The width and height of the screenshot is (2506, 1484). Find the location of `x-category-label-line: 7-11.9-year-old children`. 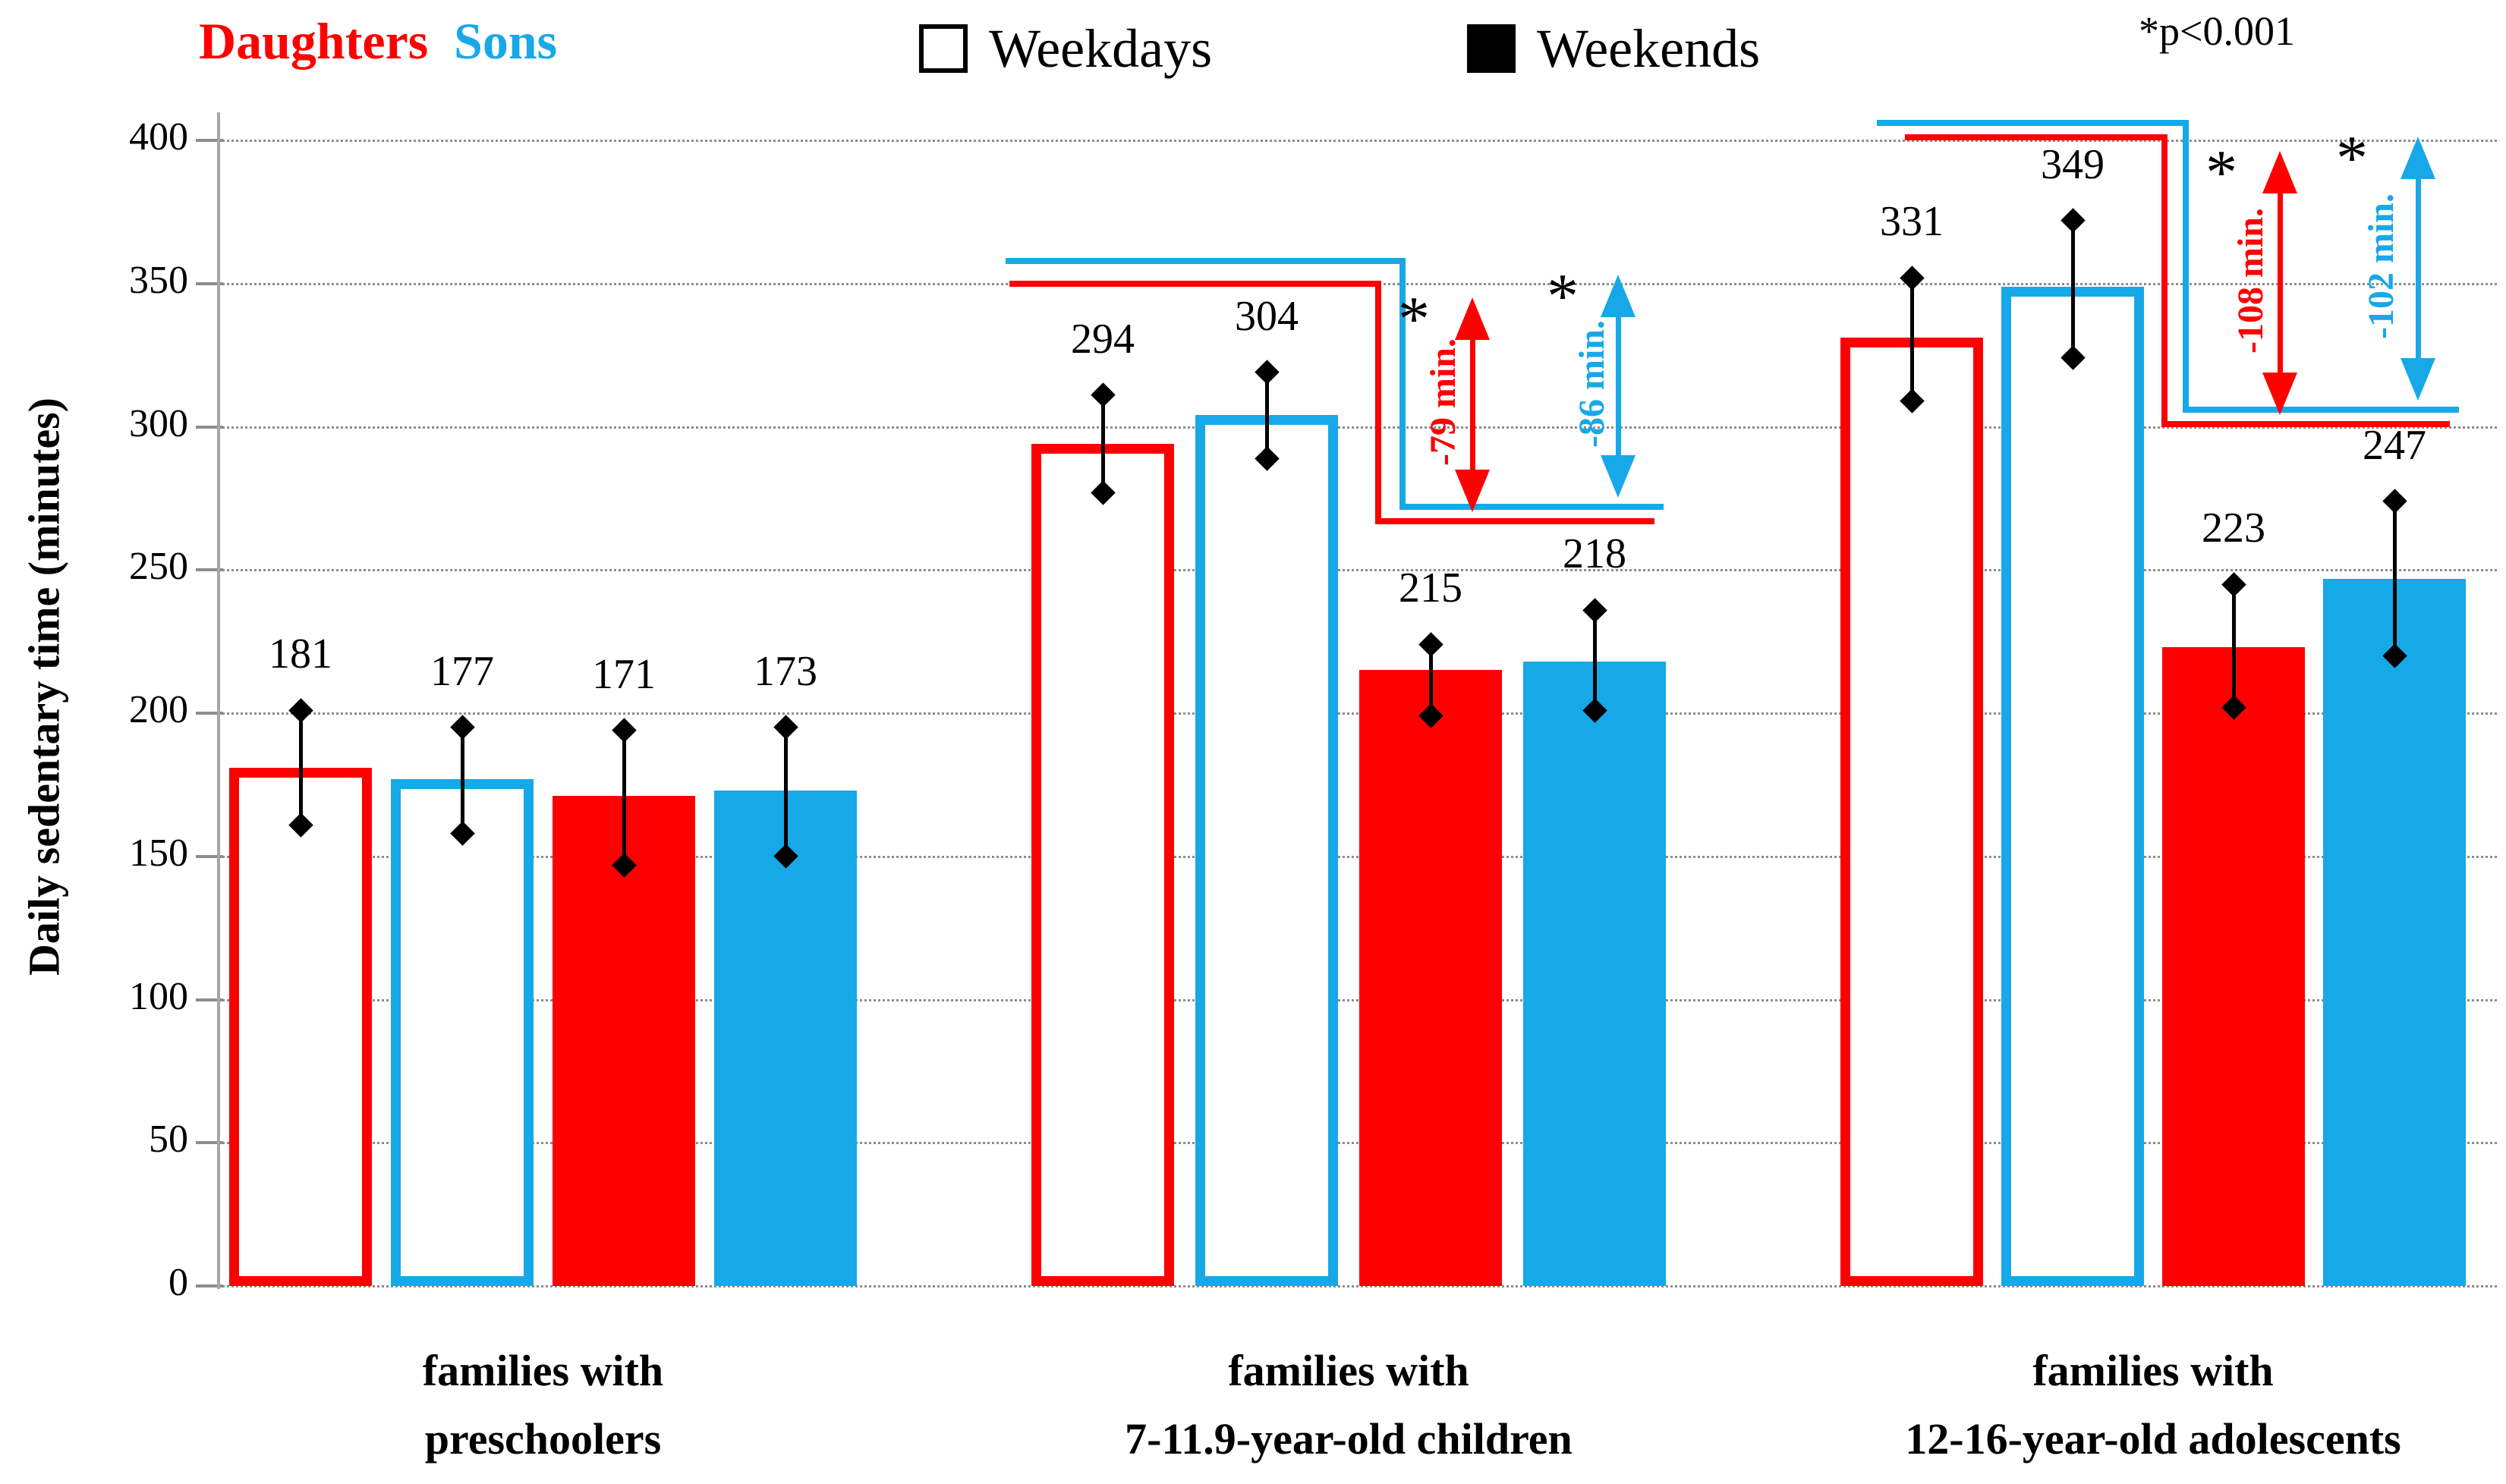

x-category-label-line: 7-11.9-year-old children is located at coordinates (1349, 1438).